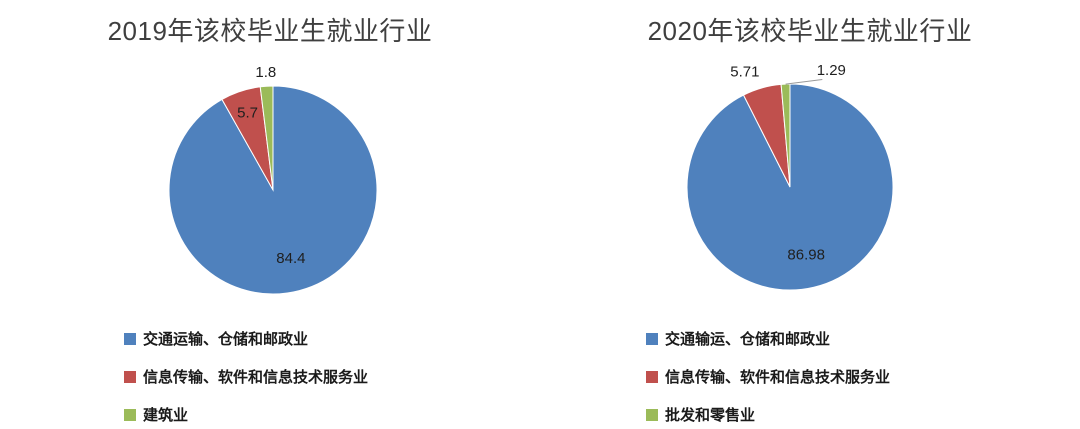  What do you see at coordinates (166, 415) in the screenshot?
I see `legend-label: 建筑业` at bounding box center [166, 415].